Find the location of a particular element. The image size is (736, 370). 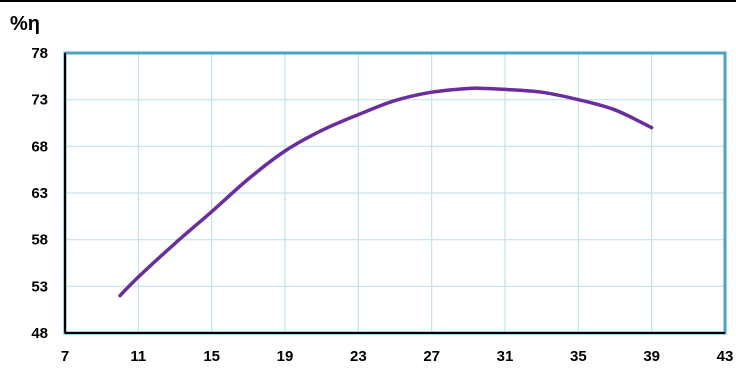

y-tick-label: 53 is located at coordinates (39, 286).